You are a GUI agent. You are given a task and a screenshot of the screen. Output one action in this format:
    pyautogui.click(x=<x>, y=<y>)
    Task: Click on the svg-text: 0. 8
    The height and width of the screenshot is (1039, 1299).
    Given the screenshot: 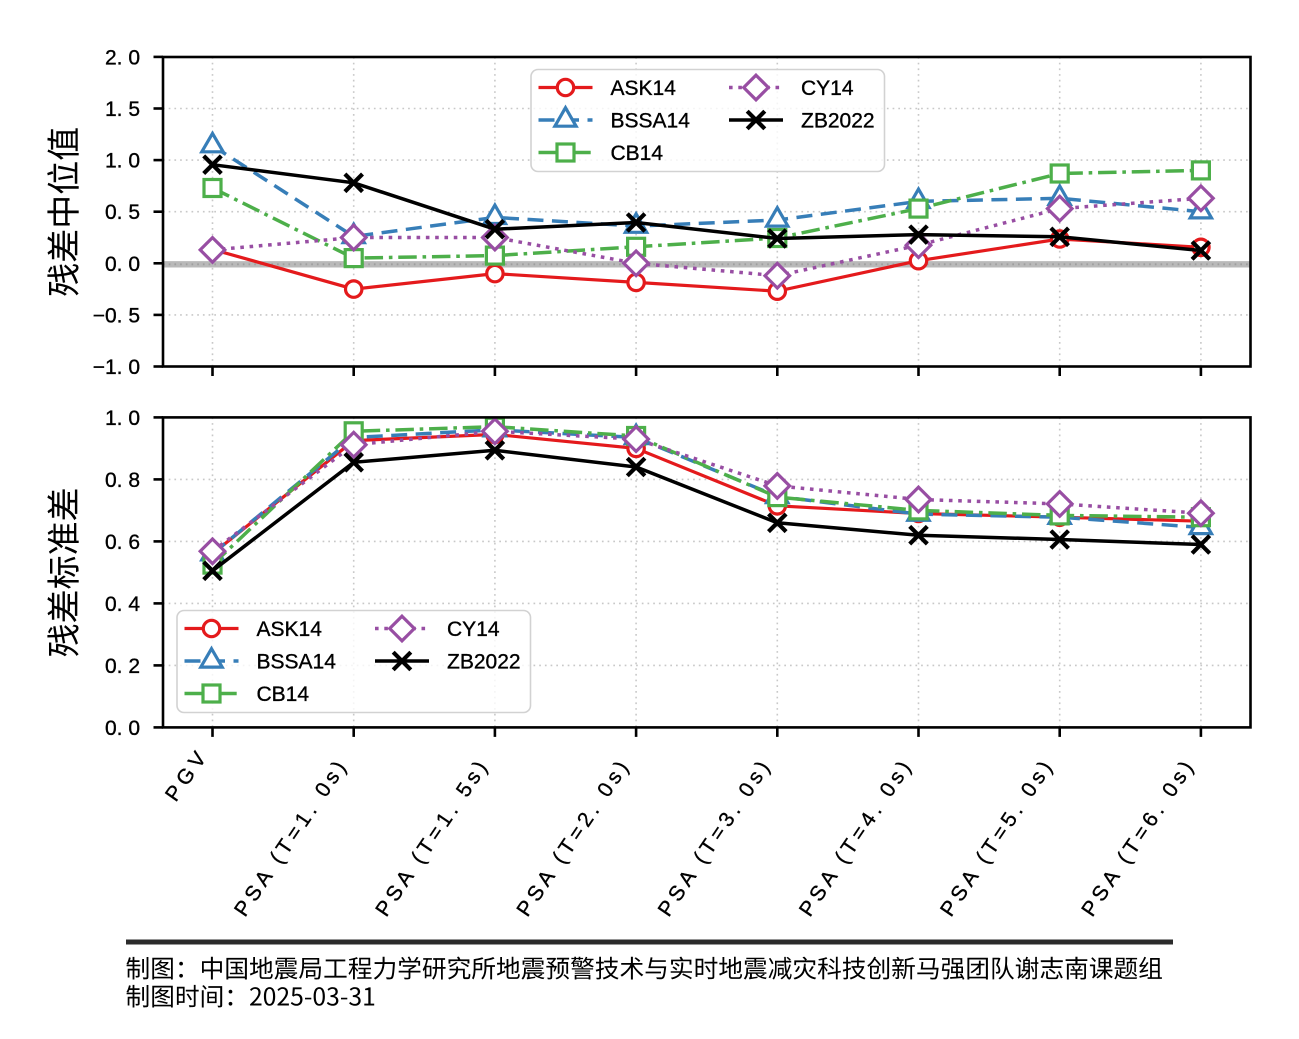 What is the action you would take?
    pyautogui.click(x=122, y=480)
    